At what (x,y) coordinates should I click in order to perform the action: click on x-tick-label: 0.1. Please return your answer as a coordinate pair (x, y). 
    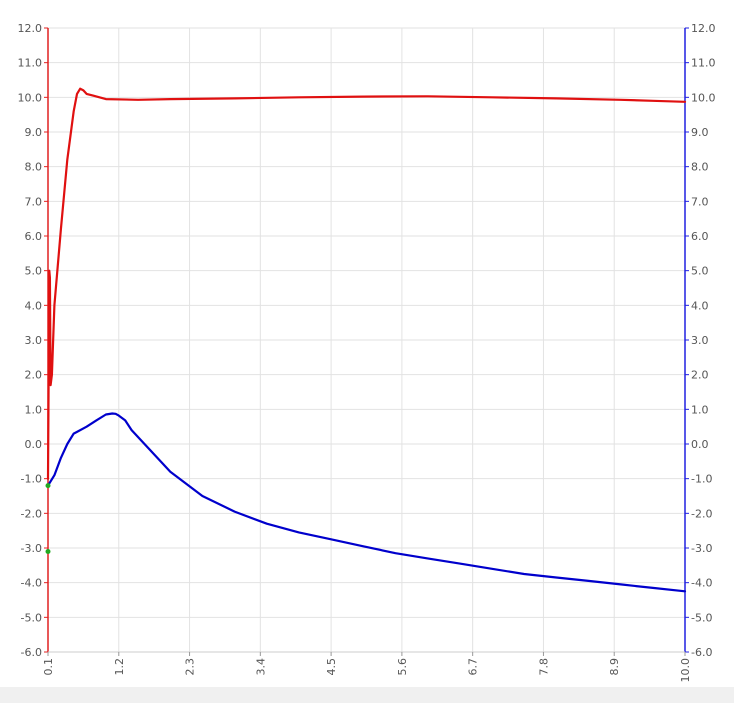
    Looking at the image, I should click on (48, 667).